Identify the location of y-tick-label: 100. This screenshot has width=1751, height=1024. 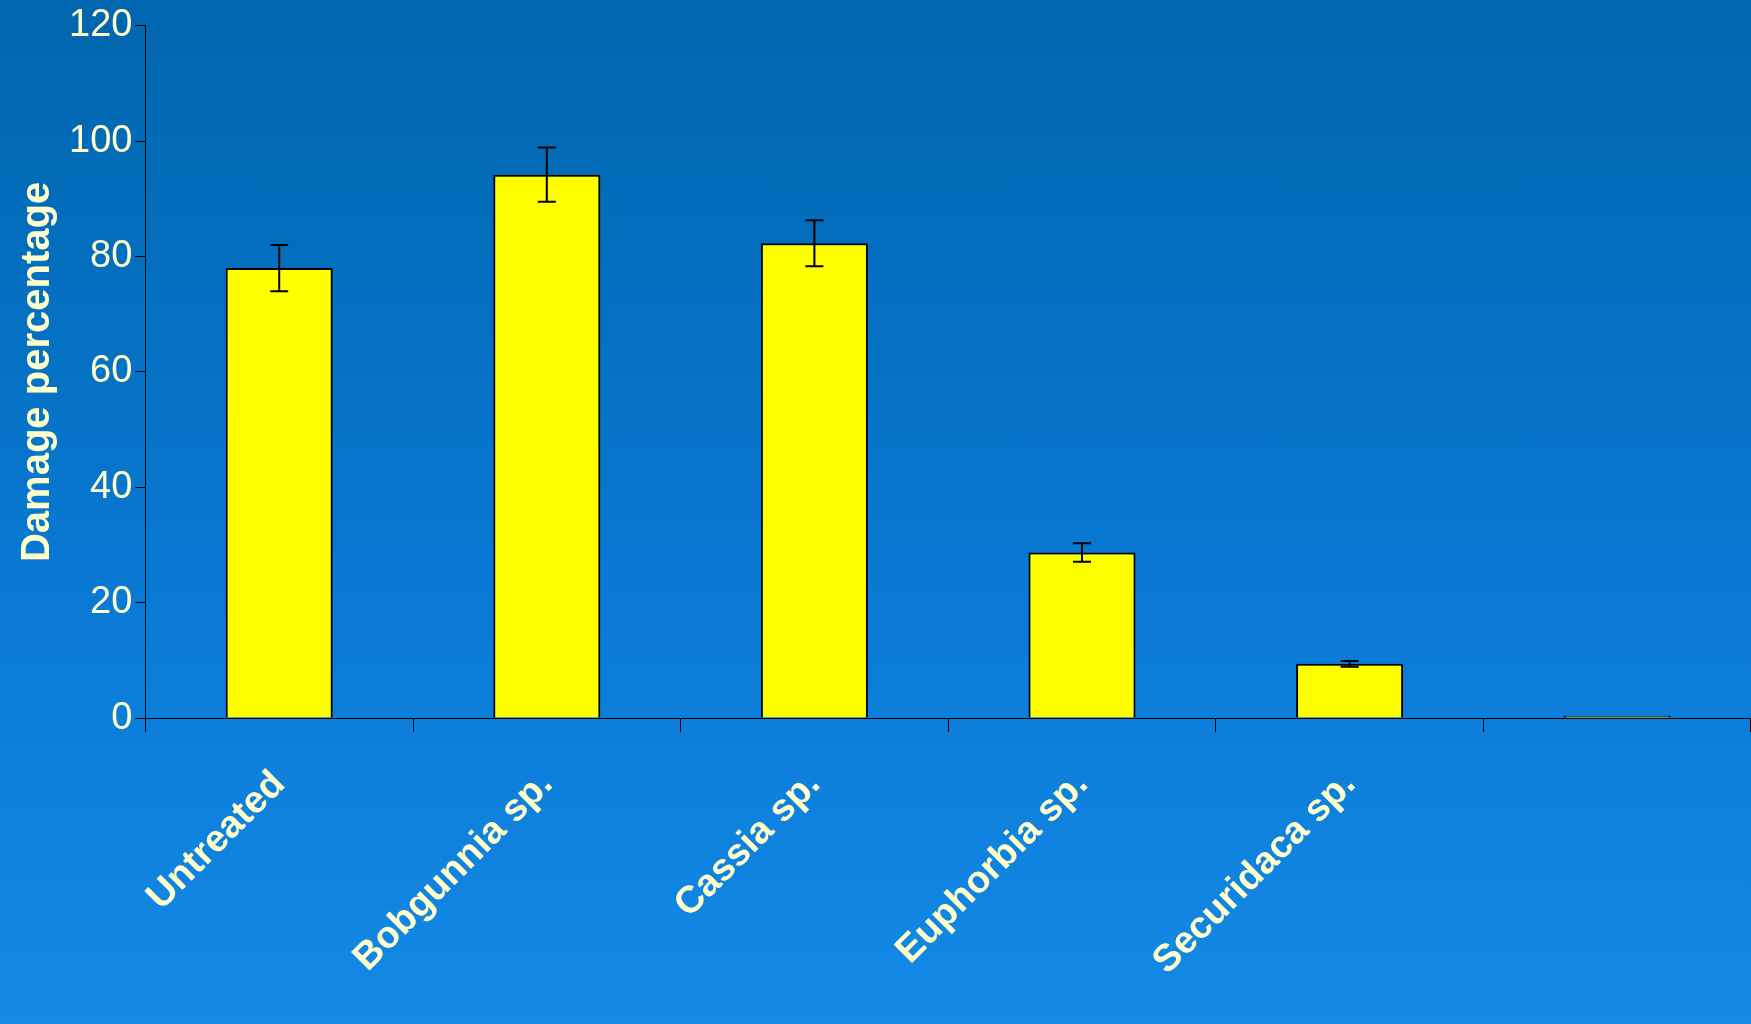
(101, 138).